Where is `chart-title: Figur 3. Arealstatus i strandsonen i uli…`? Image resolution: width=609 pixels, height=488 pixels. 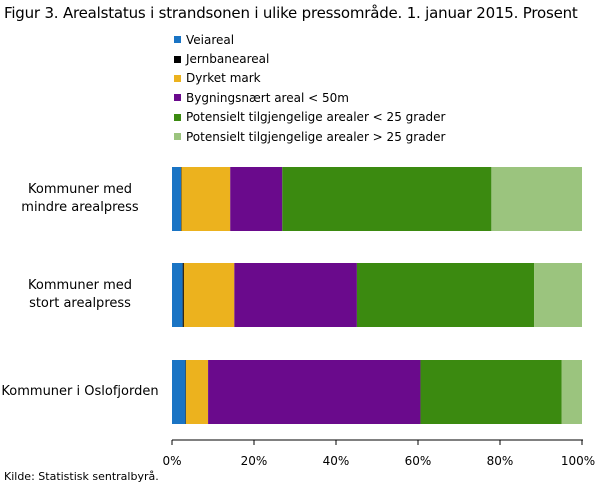
chart-title: Figur 3. Arealstatus i strandsonen i uli… is located at coordinates (291, 13).